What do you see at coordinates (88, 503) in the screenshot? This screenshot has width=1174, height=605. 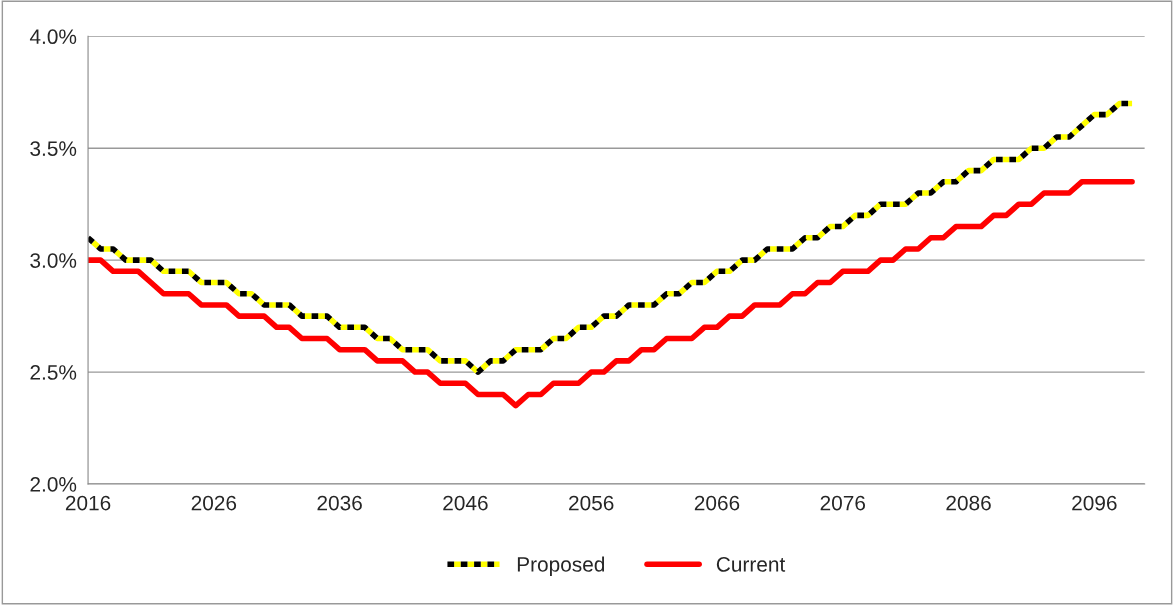 I see `x-tick-label: 2016` at bounding box center [88, 503].